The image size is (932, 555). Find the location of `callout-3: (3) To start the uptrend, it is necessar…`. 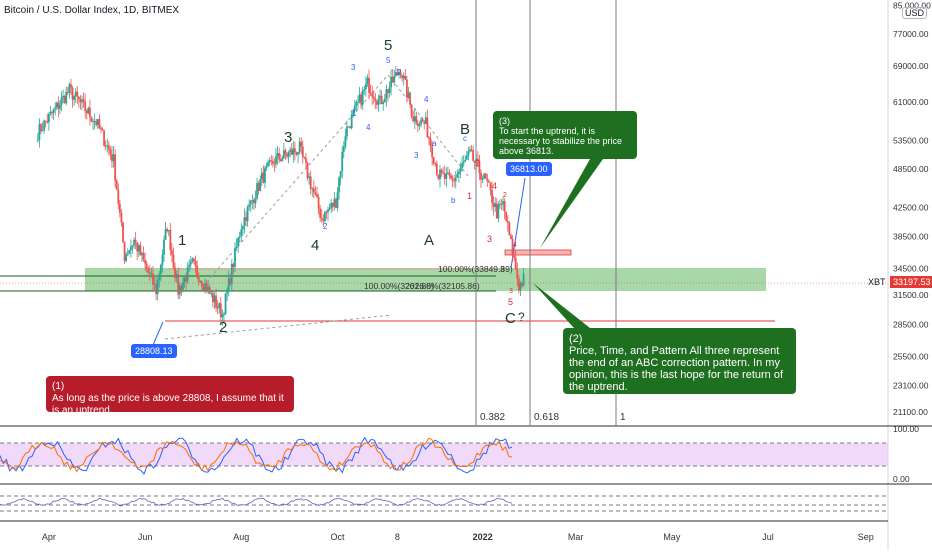

callout-3: (3) To start the uptrend, it is necessar… is located at coordinates (565, 135).